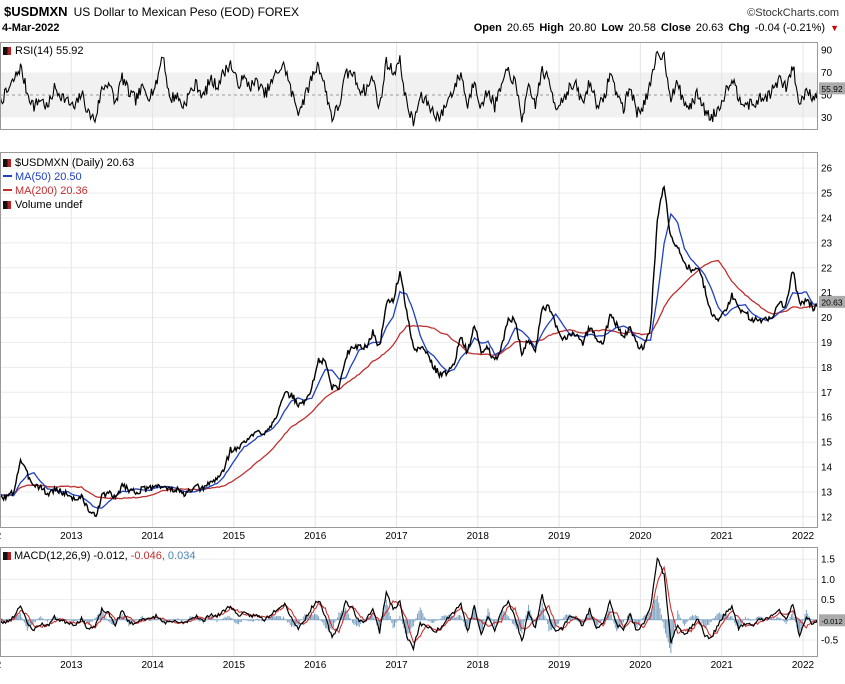 This screenshot has width=845, height=684. What do you see at coordinates (612, 28) in the screenshot?
I see `low-label: Low` at bounding box center [612, 28].